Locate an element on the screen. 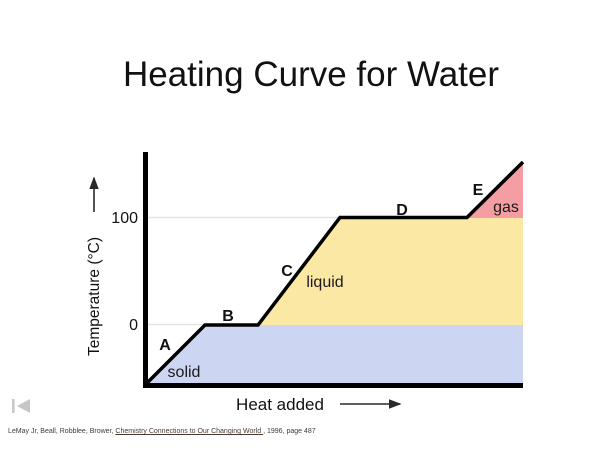  citation-suffix: , 1996, page 487 is located at coordinates (289, 431).